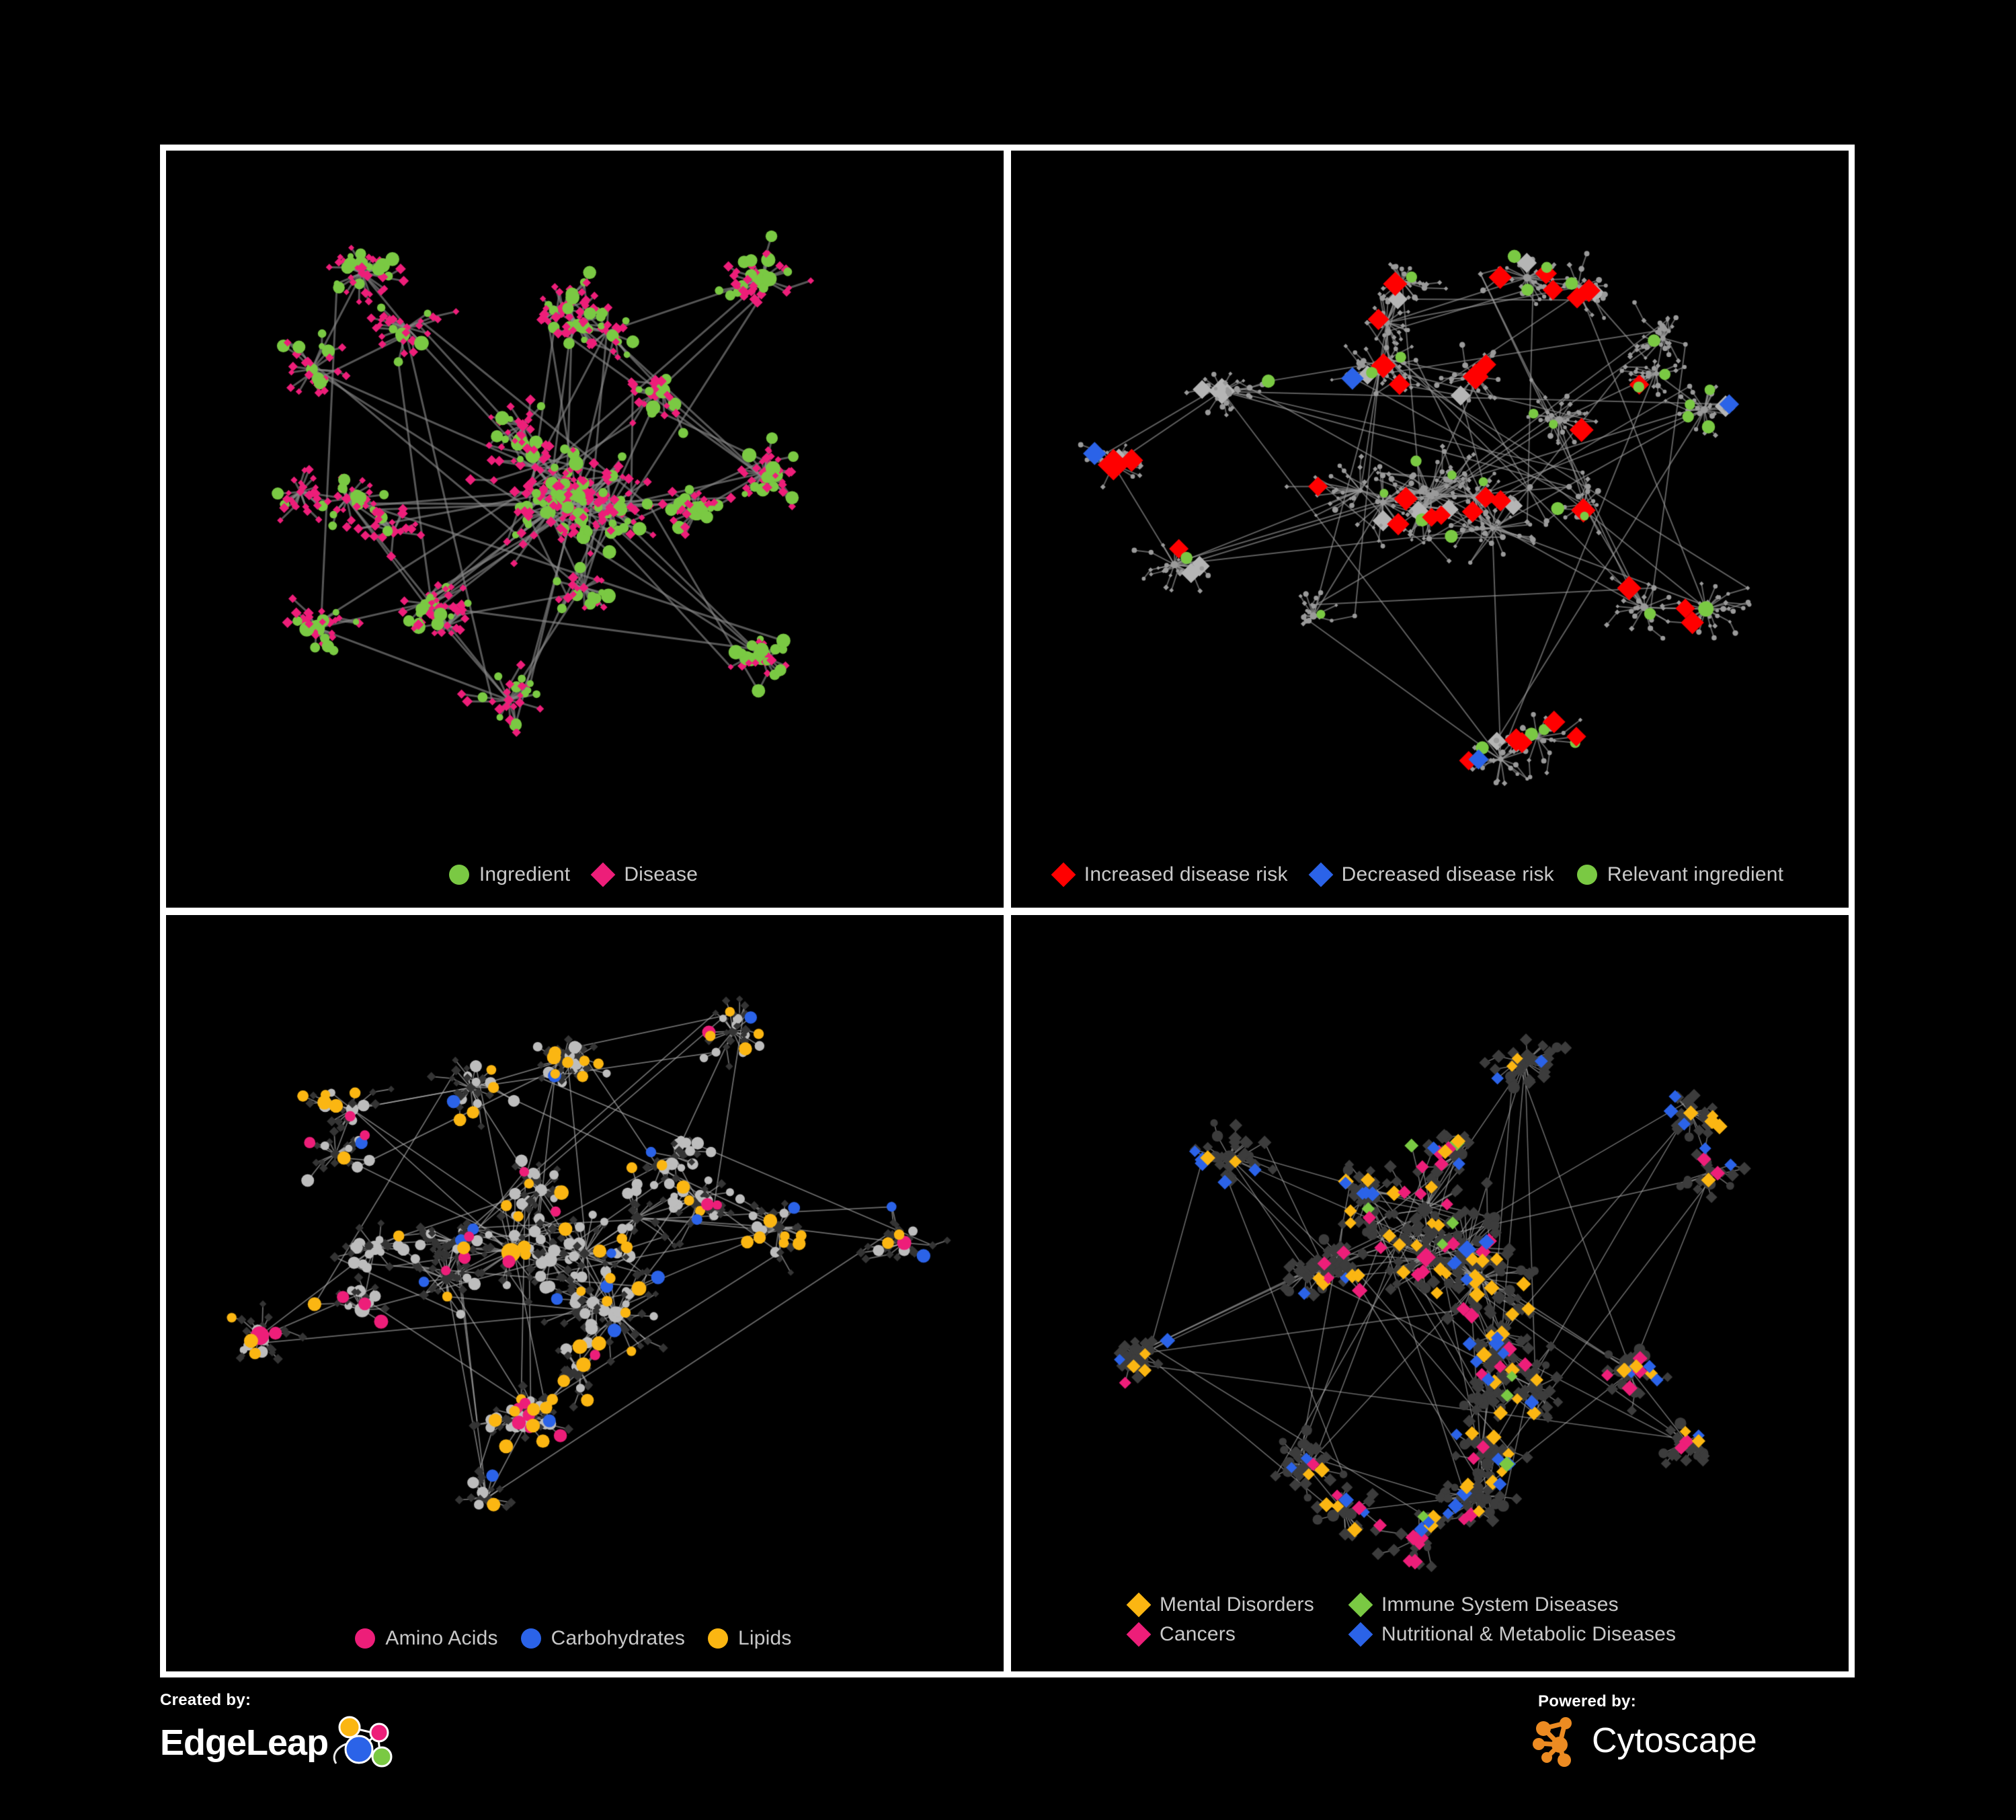  What do you see at coordinates (1447, 874) in the screenshot?
I see `legend-label: Decreased disease risk` at bounding box center [1447, 874].